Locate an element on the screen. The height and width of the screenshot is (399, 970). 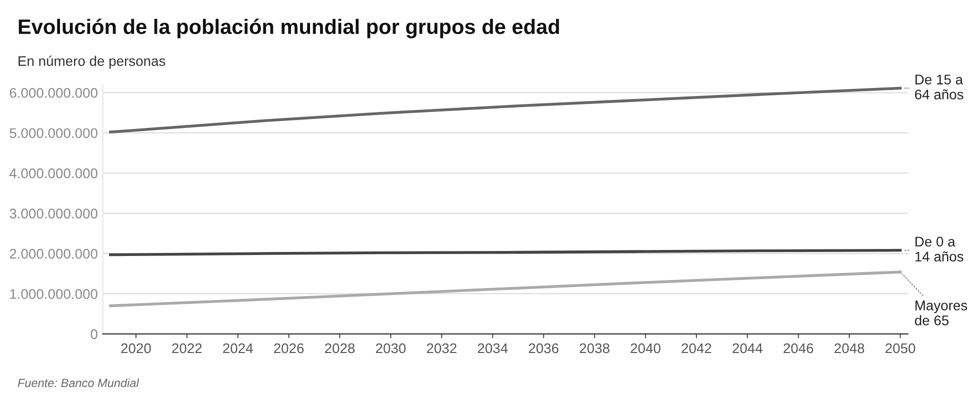
source-note: Fuente: Banco Mundial is located at coordinates (79, 383).